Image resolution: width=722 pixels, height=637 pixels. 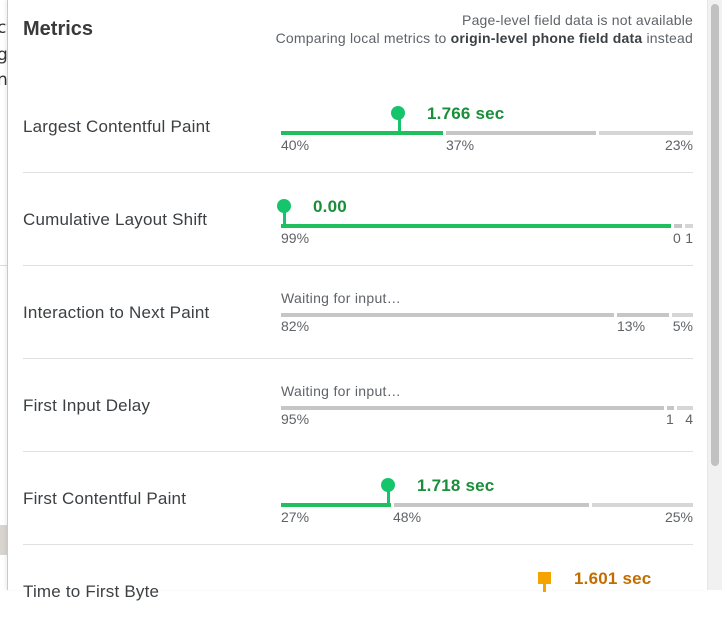 I want to click on metric-value: 1.601 sec, so click(x=613, y=578).